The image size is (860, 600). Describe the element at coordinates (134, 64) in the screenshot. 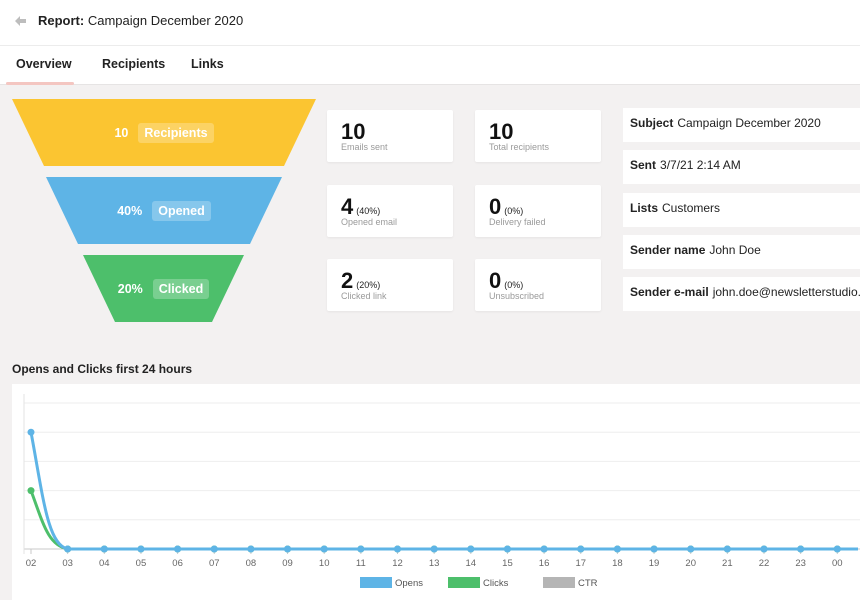

I see `tab-recipients: Recipients` at that location.